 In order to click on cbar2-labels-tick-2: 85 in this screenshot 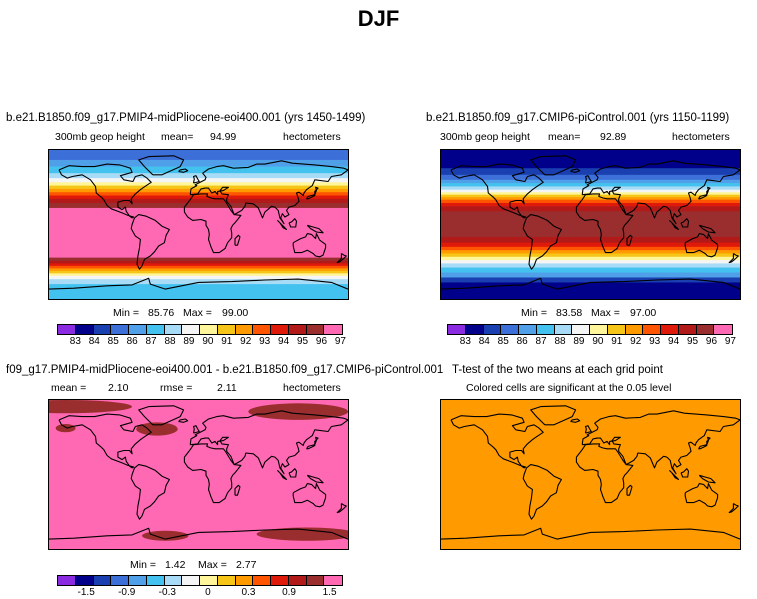, I will do `click(503, 341)`.